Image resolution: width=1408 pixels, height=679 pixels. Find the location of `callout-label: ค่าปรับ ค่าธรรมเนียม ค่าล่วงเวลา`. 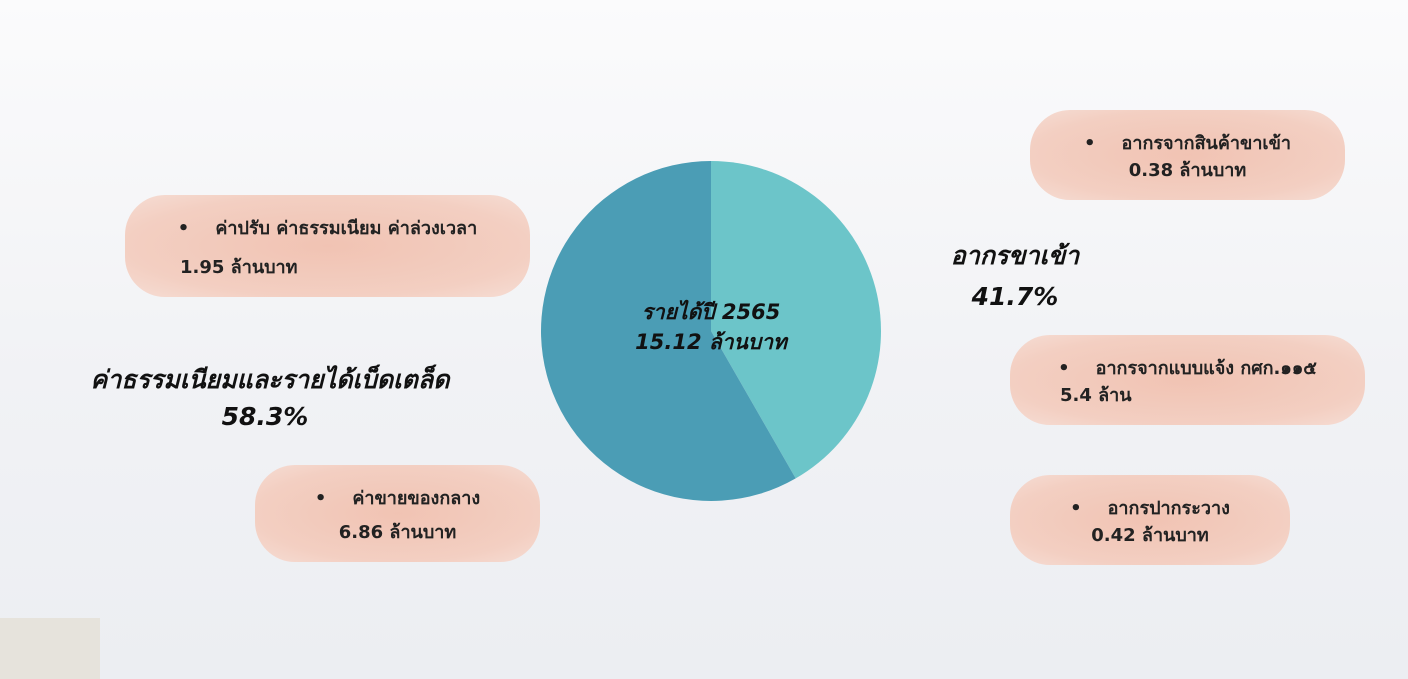

callout-label: ค่าปรับ ค่าธรรมเนียม ค่าล่วงเวลา is located at coordinates (327, 227).